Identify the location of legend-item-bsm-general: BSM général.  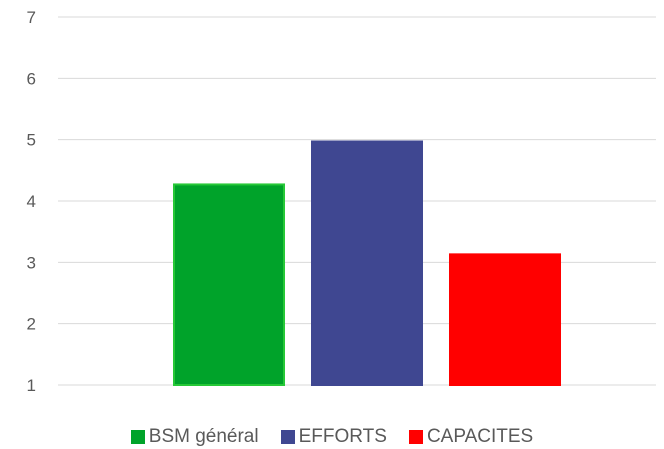
(194, 436).